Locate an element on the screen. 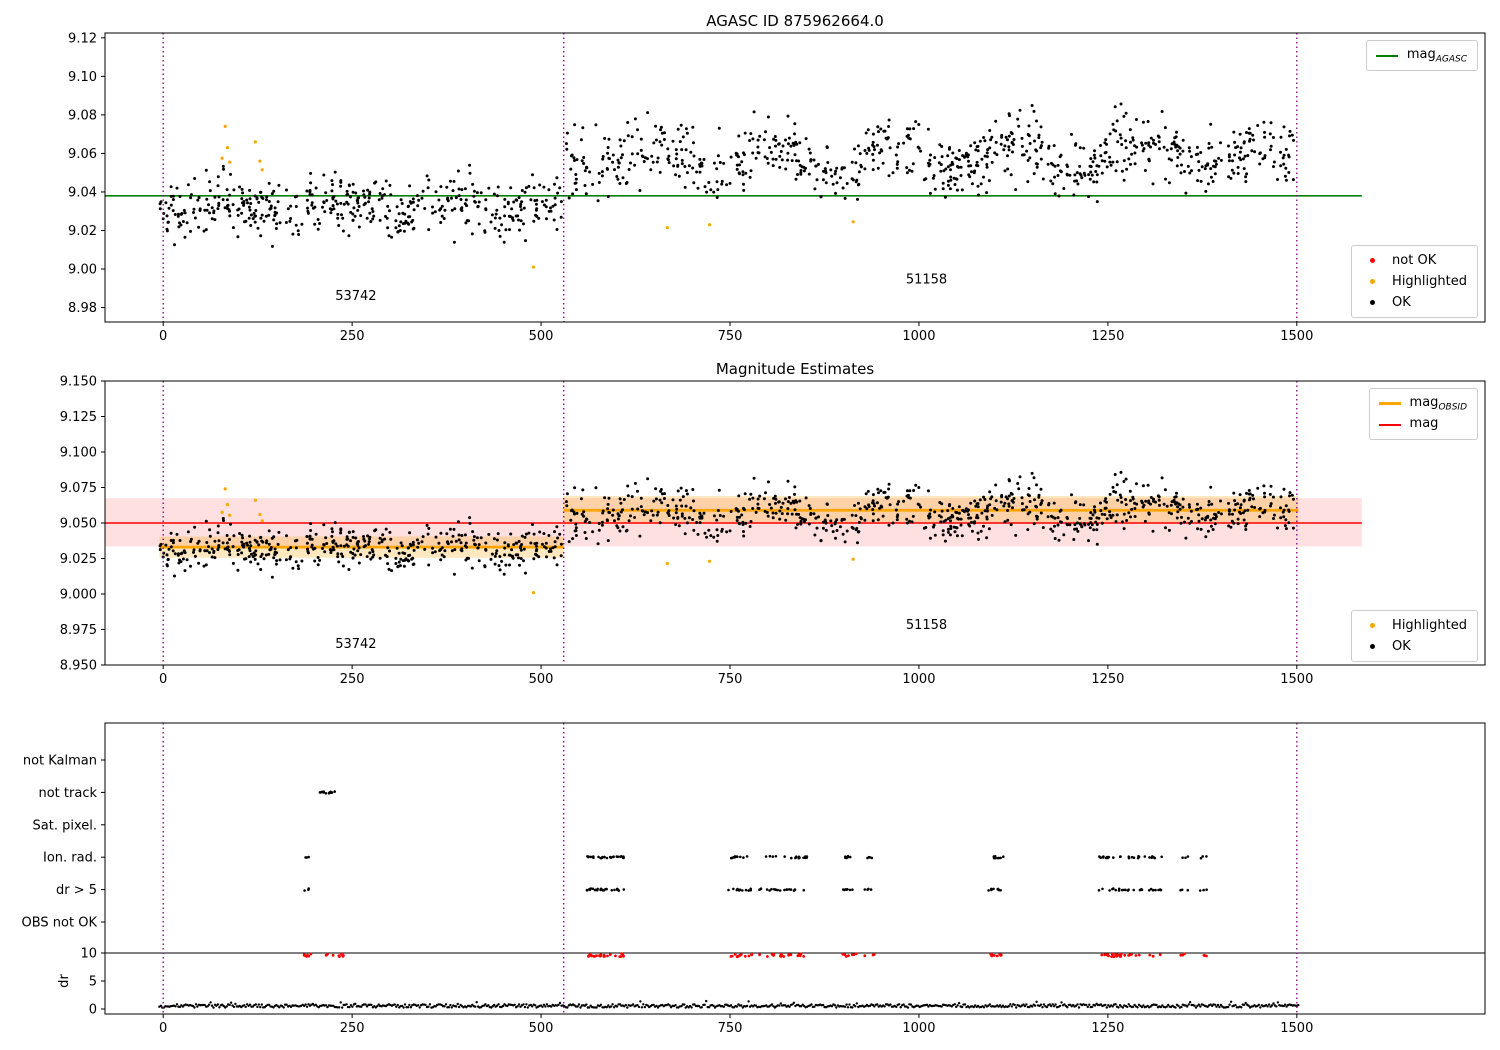 Image resolution: width=1500 pixels, height=1050 pixels. legend-label-mag-obsid: magOBSID is located at coordinates (1438, 403).